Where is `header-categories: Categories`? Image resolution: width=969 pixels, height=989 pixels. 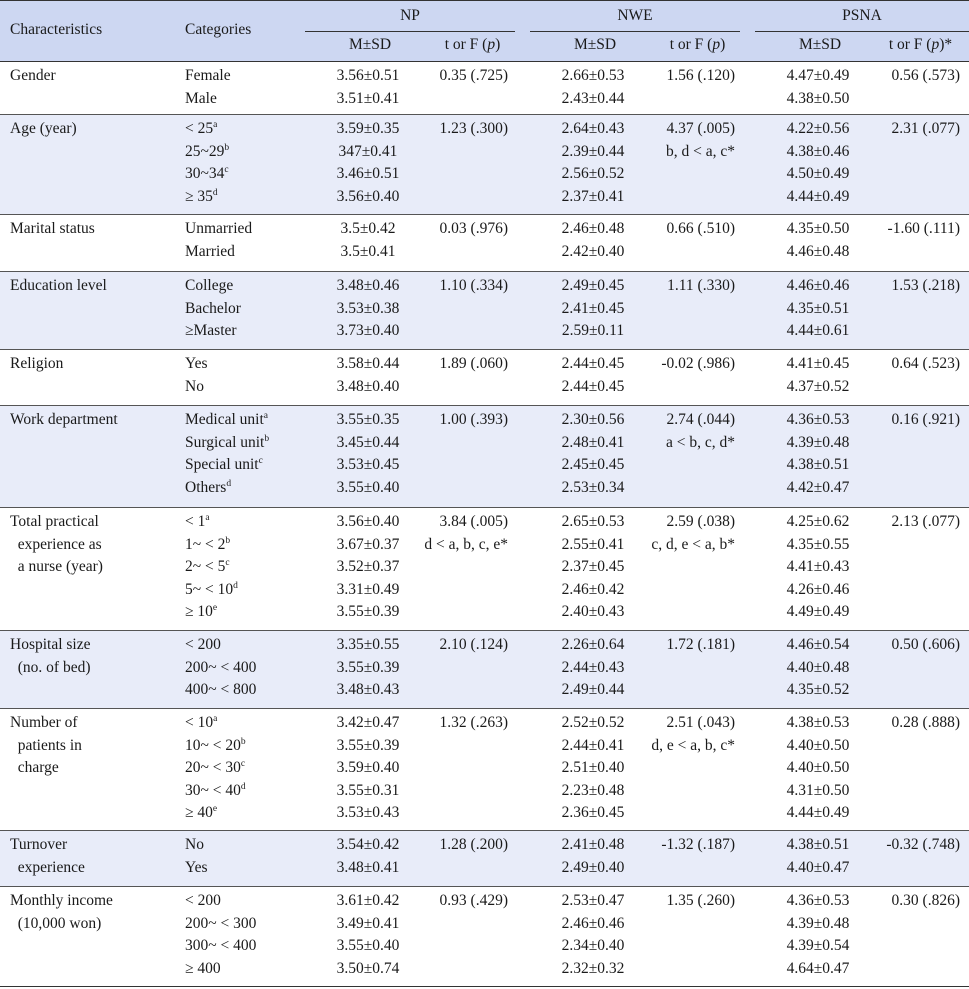
header-categories: Categories is located at coordinates (218, 29).